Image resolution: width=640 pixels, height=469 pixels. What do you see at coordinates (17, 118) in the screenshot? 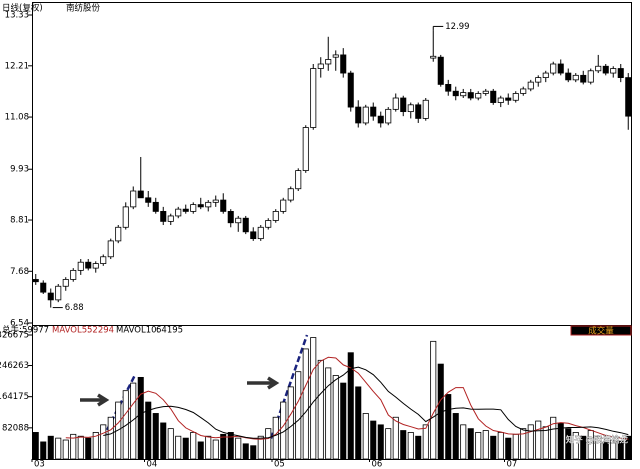
I see `y-tick-label: 11.08` at bounding box center [17, 118].